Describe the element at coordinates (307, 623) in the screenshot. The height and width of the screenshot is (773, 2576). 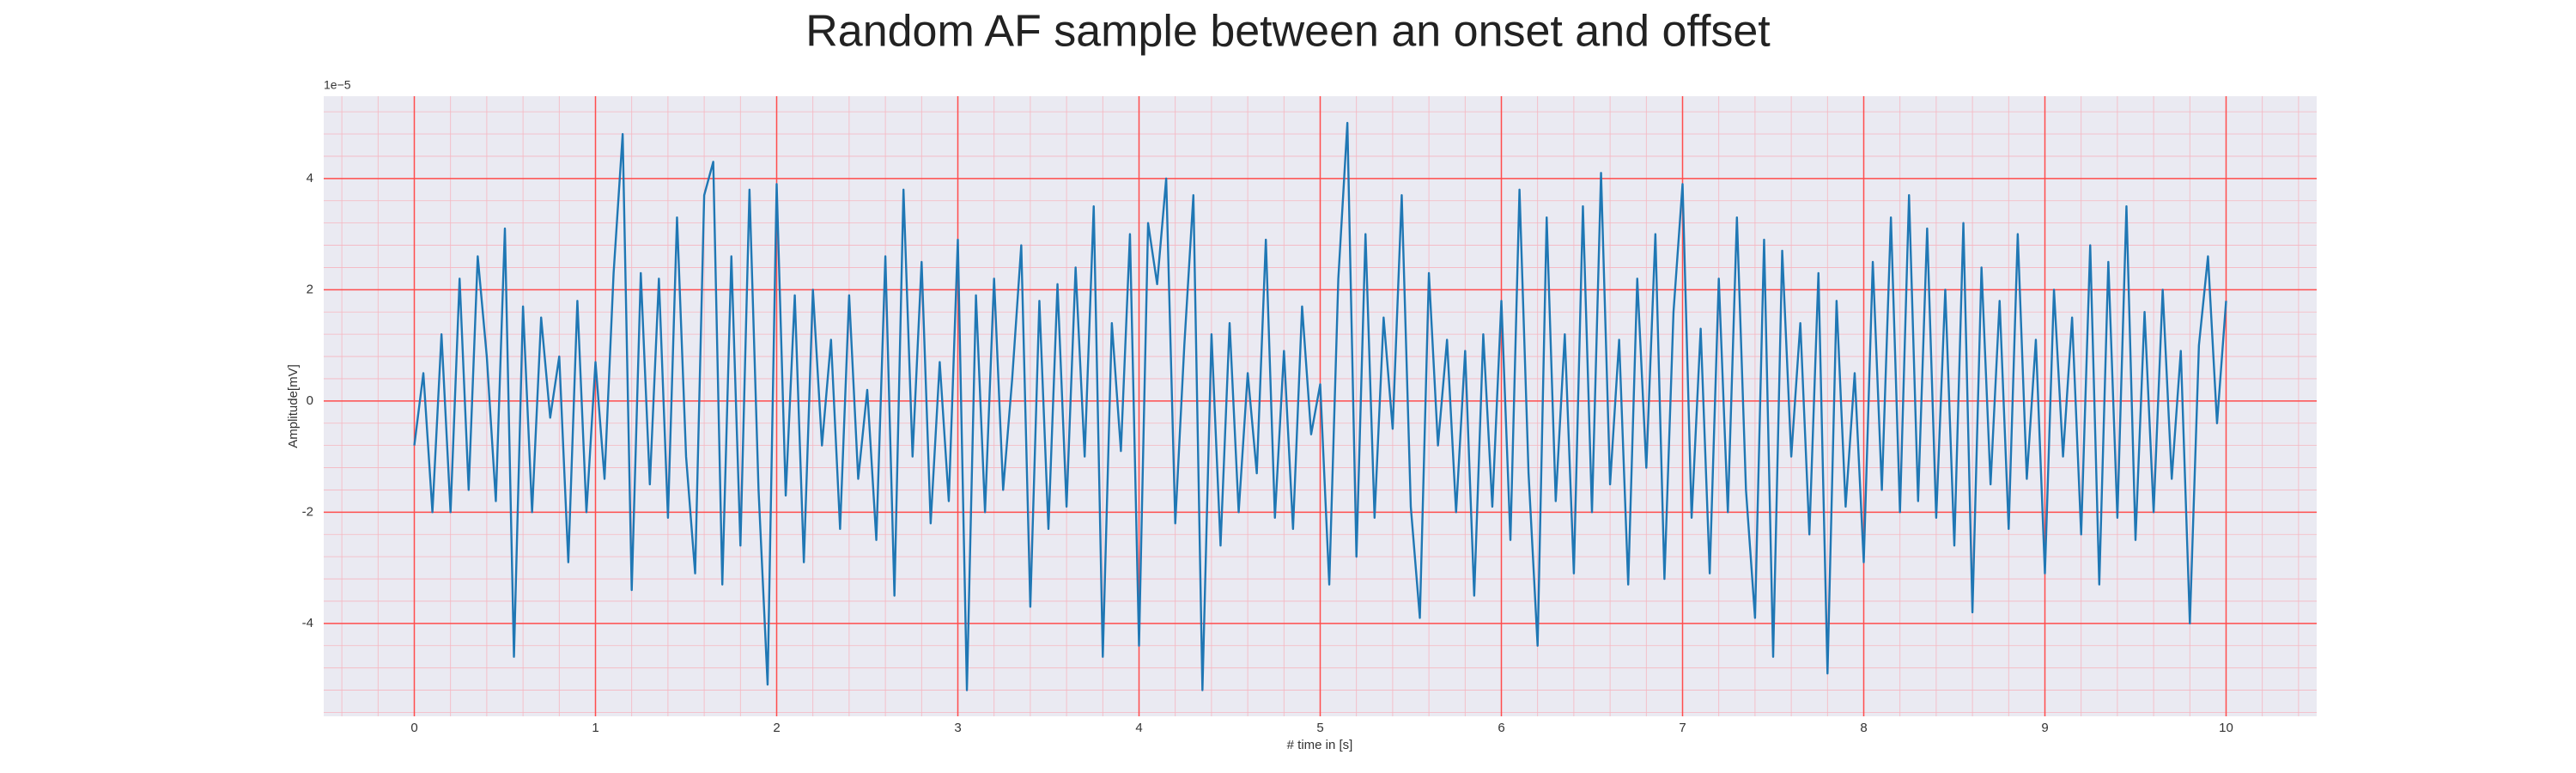
I see `y-tick-label: -4` at that location.